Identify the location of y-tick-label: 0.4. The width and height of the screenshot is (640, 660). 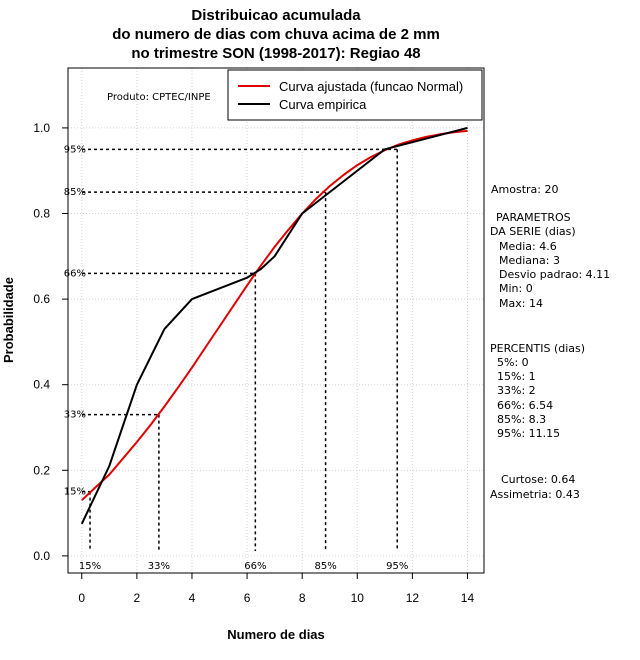
(41, 385).